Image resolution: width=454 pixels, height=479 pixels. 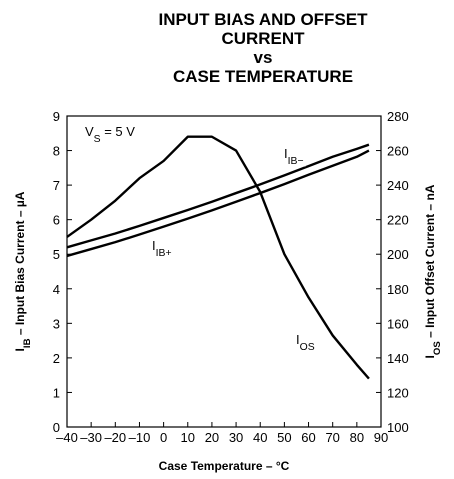 What do you see at coordinates (263, 57) in the screenshot?
I see `chart-title: vs` at bounding box center [263, 57].